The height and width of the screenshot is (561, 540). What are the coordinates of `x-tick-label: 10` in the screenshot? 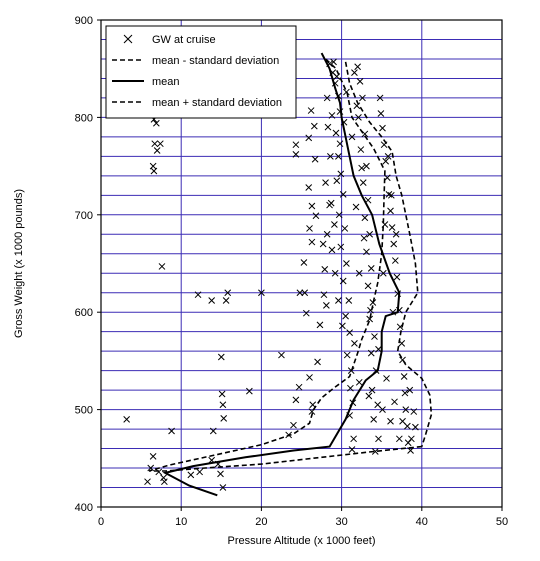 It's located at (181, 522).